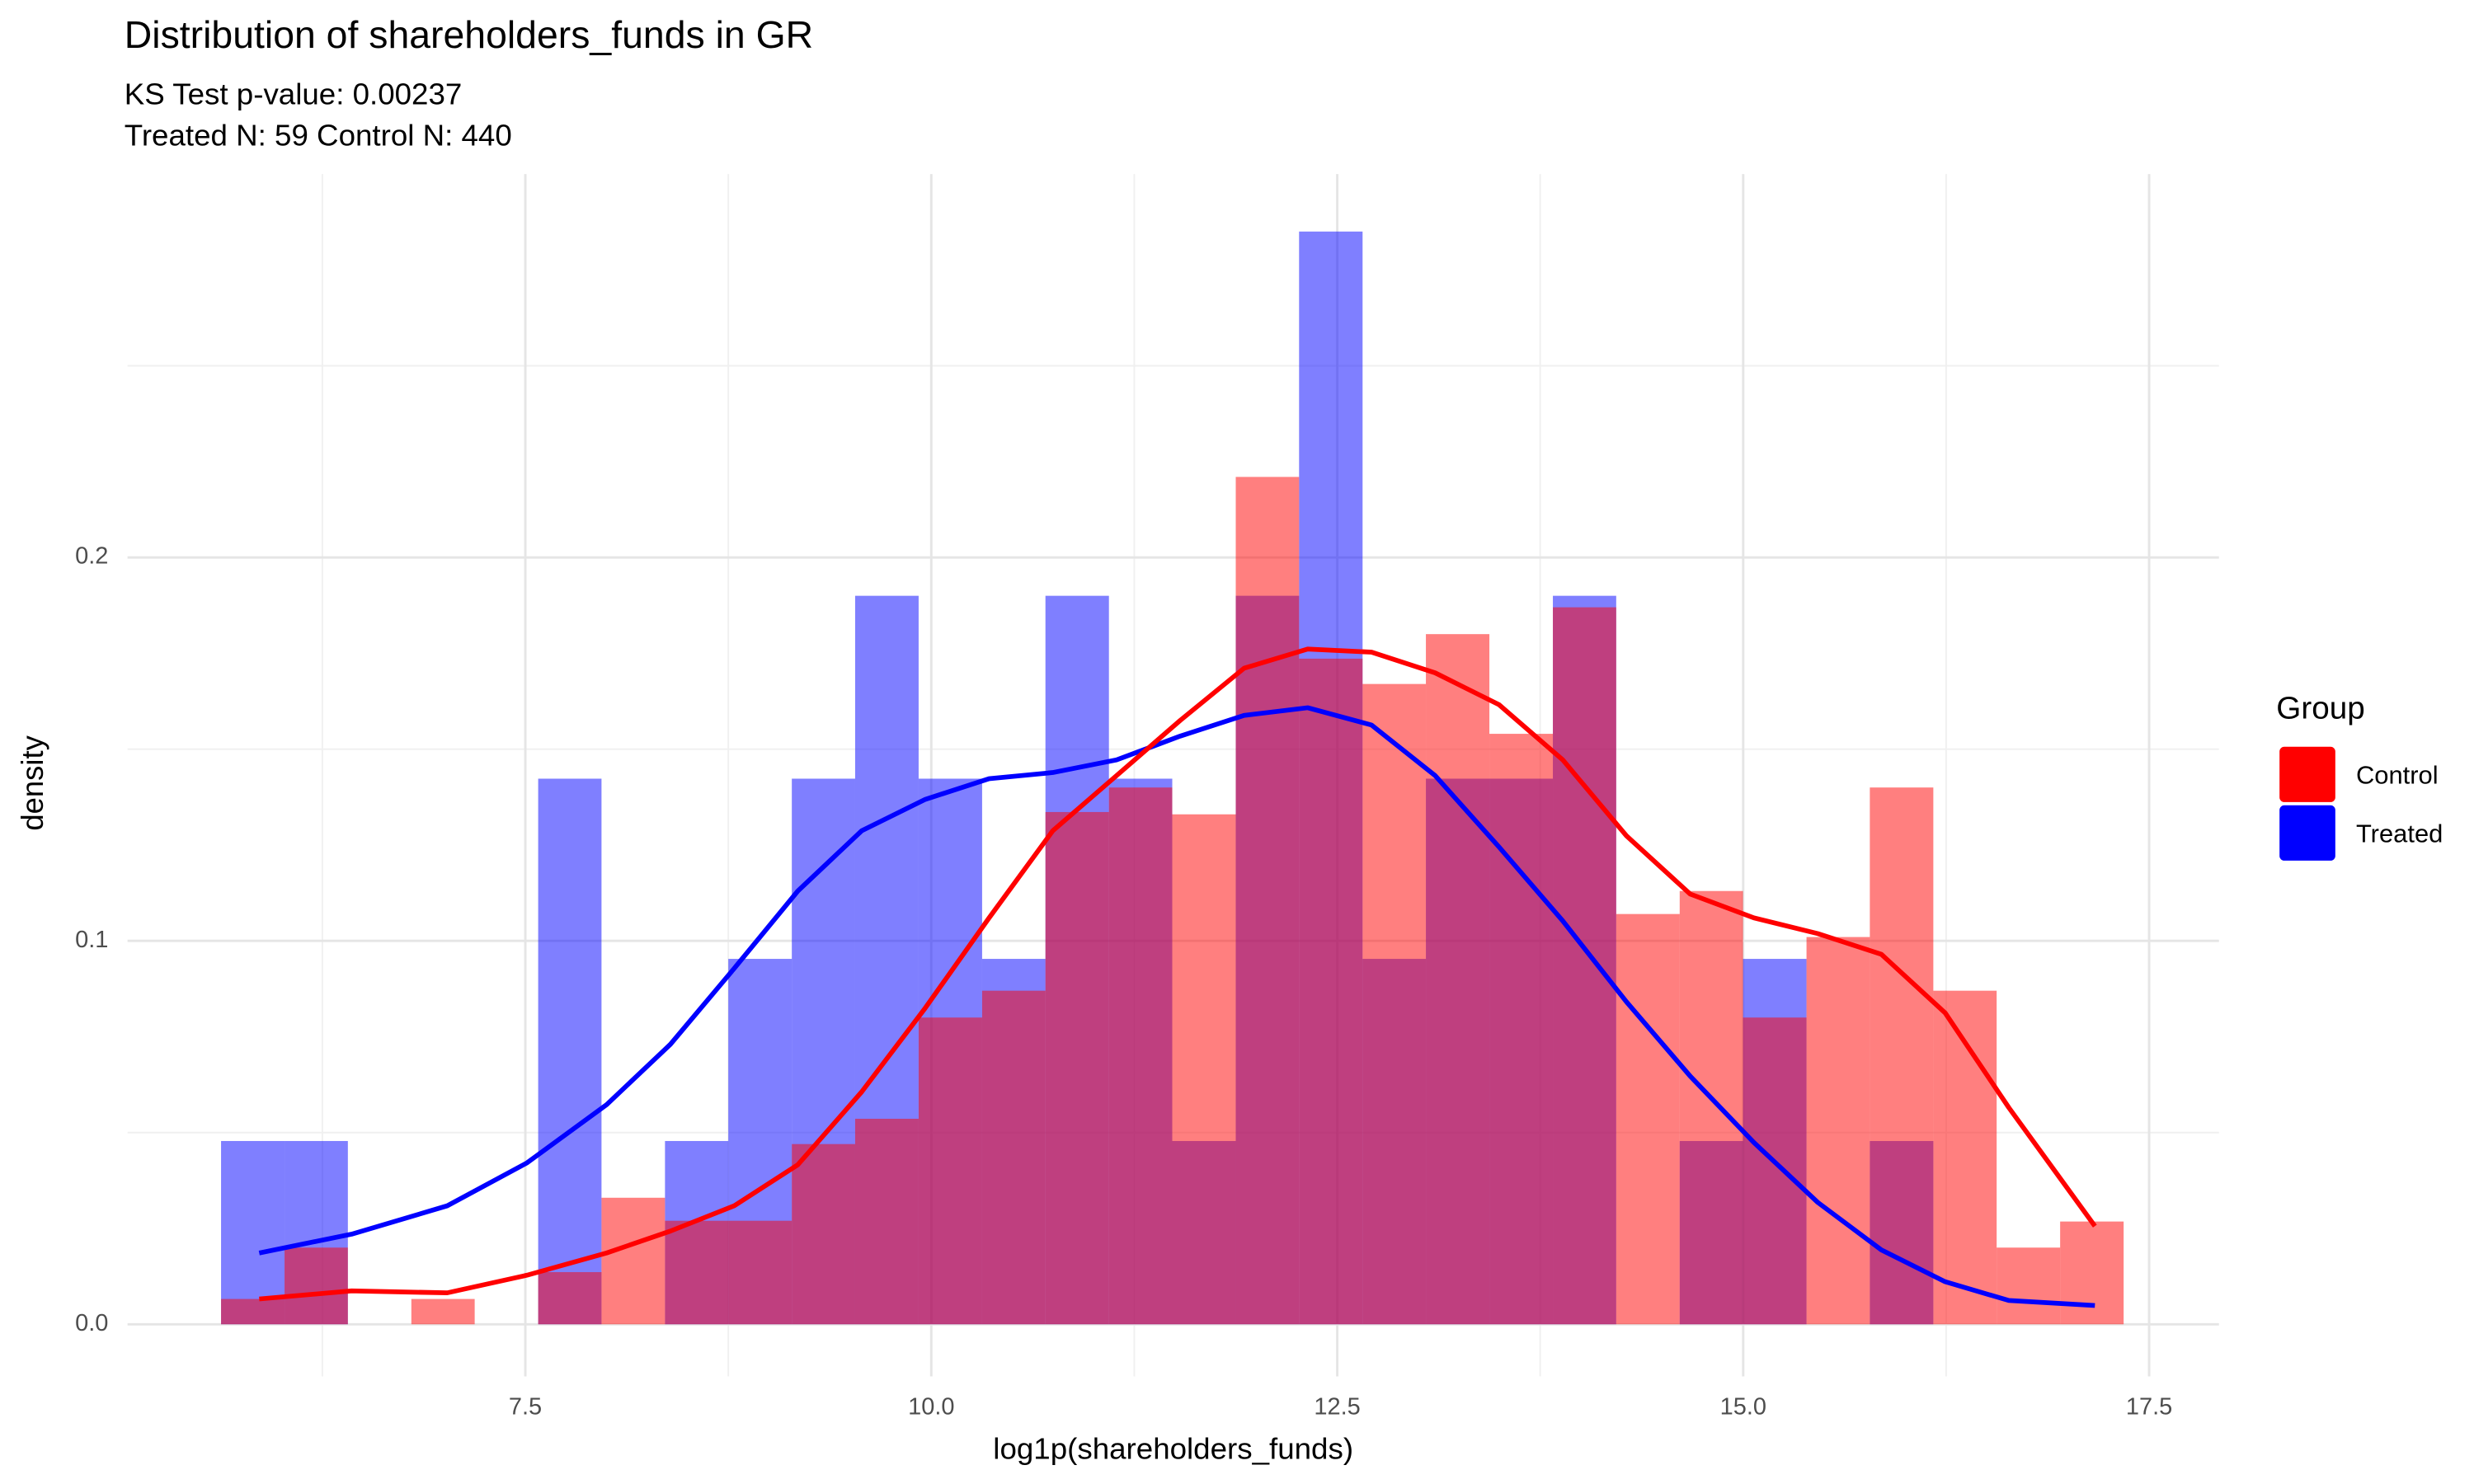 Image resolution: width=2474 pixels, height=1484 pixels. I want to click on legend-title: Group, so click(2320, 708).